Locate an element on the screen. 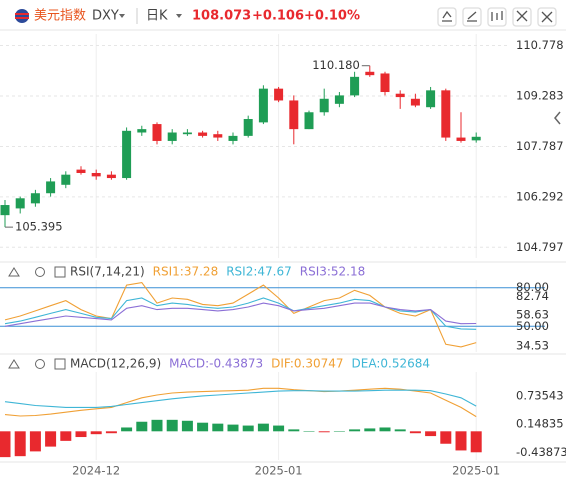 The image size is (566, 484). symbol: DXY is located at coordinates (105, 16).